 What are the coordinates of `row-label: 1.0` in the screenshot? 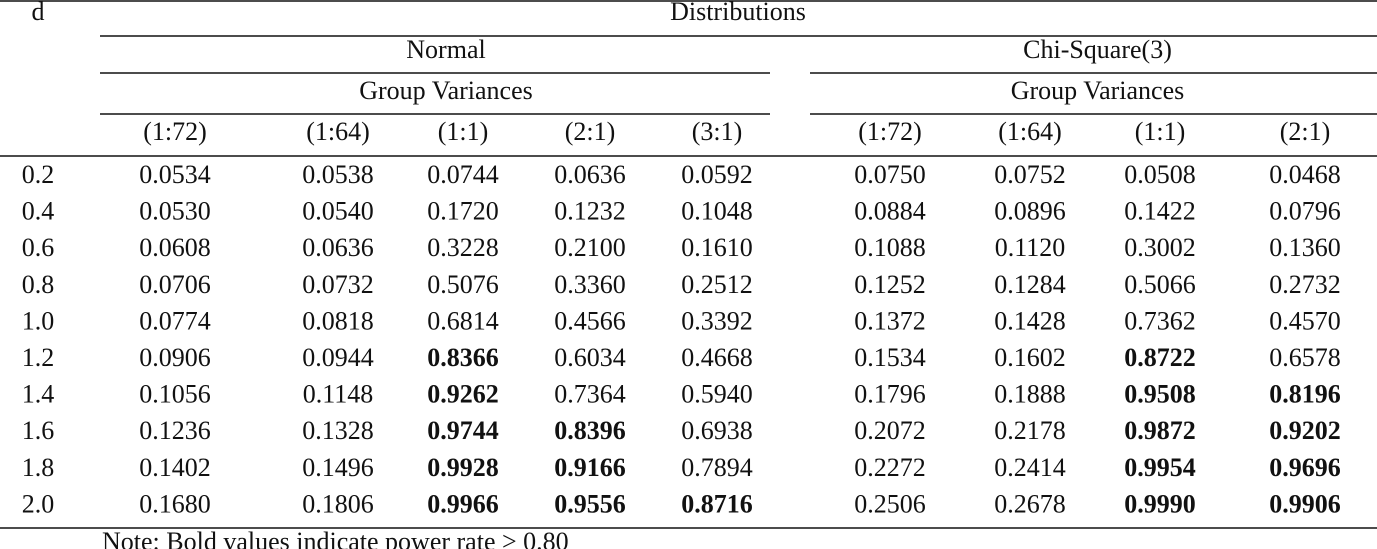 It's located at (38, 320).